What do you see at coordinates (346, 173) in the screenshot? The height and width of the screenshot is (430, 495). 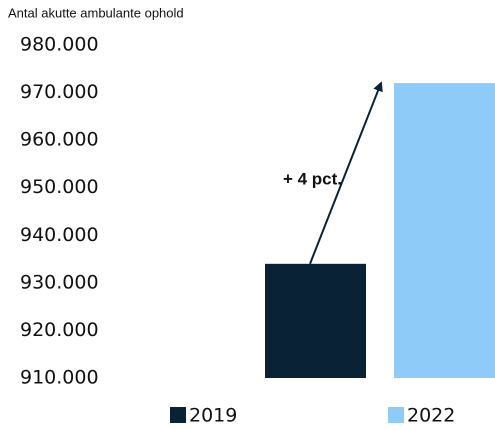 I see `arrow` at bounding box center [346, 173].